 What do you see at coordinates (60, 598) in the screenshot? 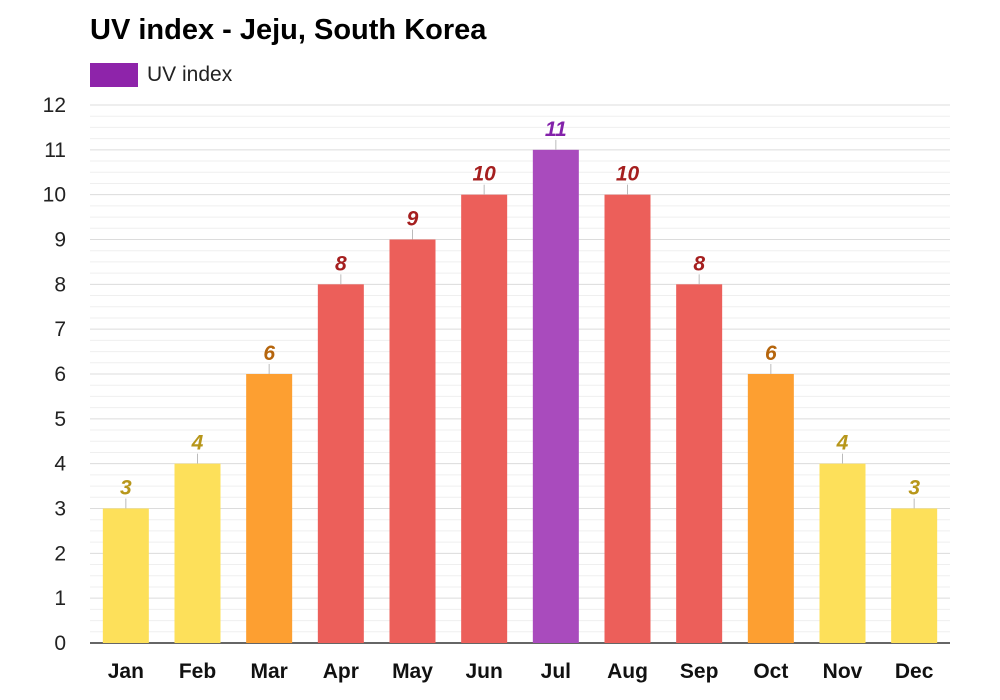
I see `y-tick-label: 1` at bounding box center [60, 598].